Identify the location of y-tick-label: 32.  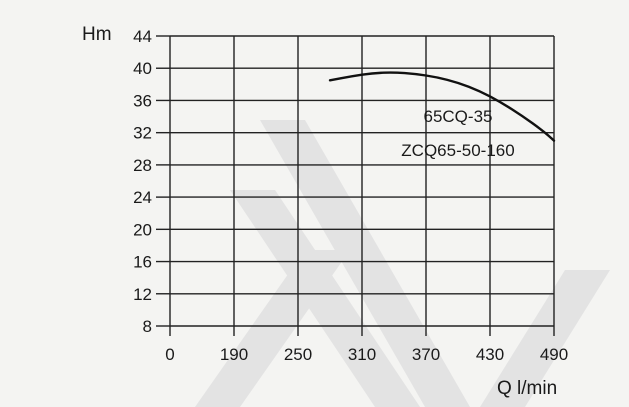
(142, 133).